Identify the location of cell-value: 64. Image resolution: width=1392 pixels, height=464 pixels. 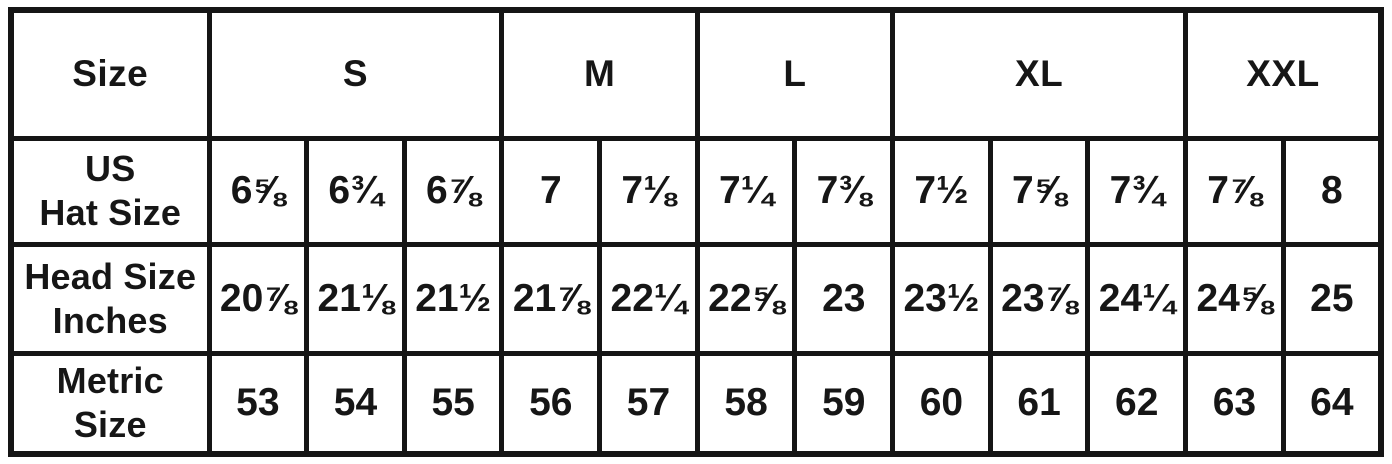
(1332, 403).